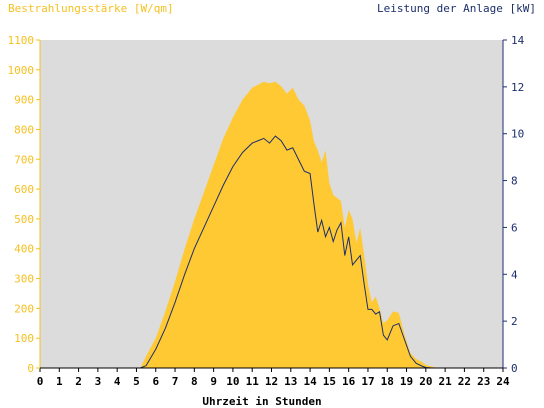 This screenshot has width=544, height=408. What do you see at coordinates (24, 159) in the screenshot?
I see `left-y-tick-label: 700` at bounding box center [24, 159].